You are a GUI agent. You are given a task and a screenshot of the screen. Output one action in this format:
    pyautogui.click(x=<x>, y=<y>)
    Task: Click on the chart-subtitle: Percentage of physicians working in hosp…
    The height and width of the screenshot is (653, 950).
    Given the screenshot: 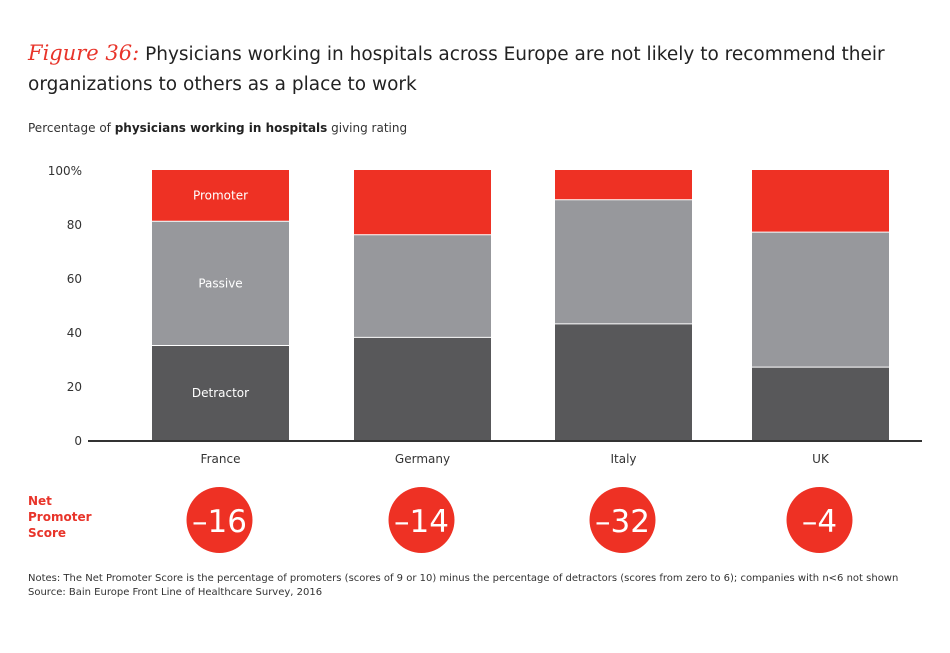 What is the action you would take?
    pyautogui.click(x=217, y=128)
    